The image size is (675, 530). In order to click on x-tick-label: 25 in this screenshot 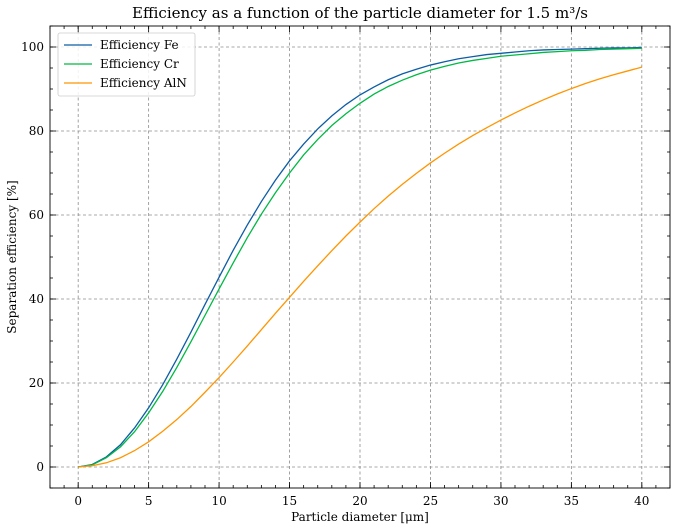, I will do `click(430, 501)`.